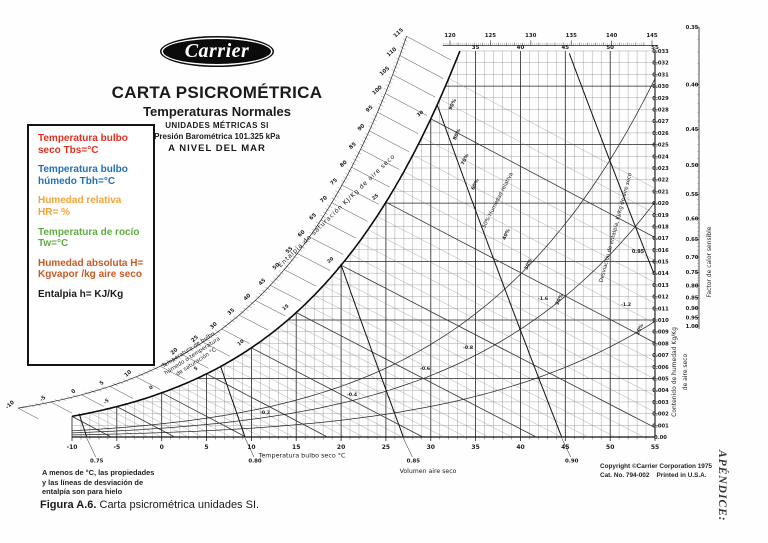 The image size is (768, 543). Describe the element at coordinates (660, 344) in the screenshot. I see `svg-text: 0.008` at that location.